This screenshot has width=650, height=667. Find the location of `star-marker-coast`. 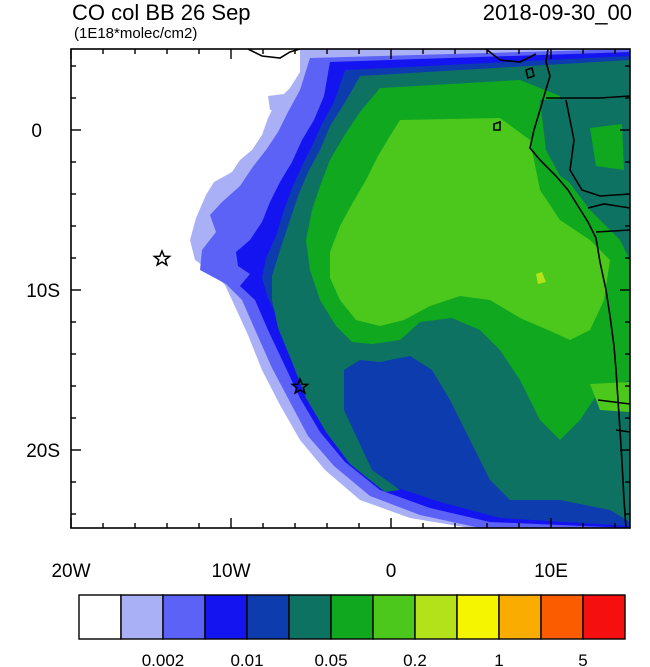

star-marker-coast is located at coordinates (300, 386).